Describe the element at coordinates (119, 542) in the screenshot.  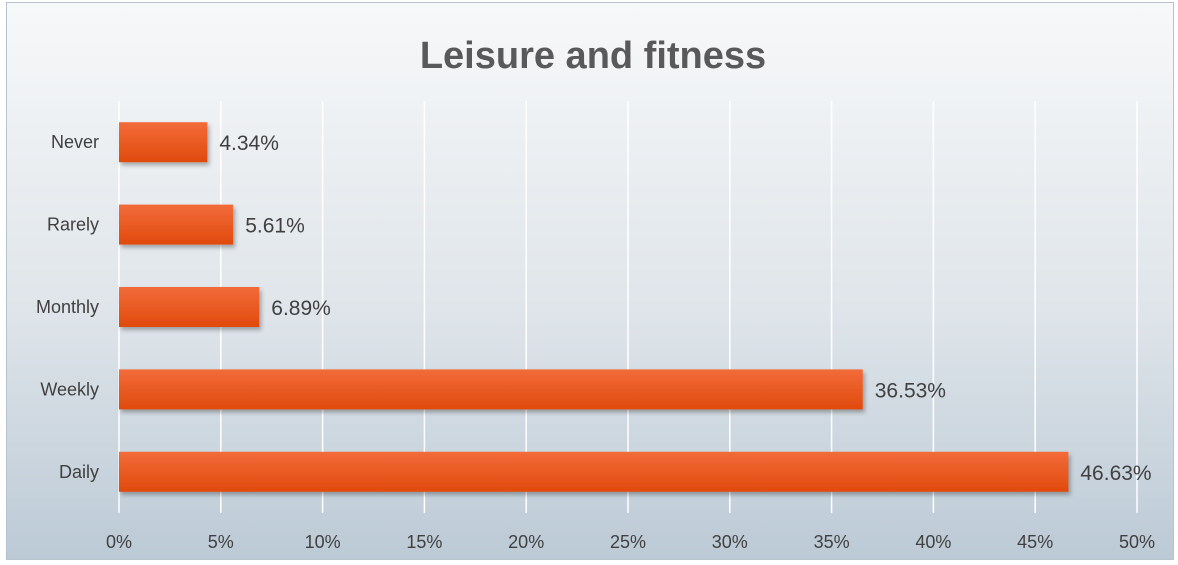
I see `x-tick-label: 0%` at that location.